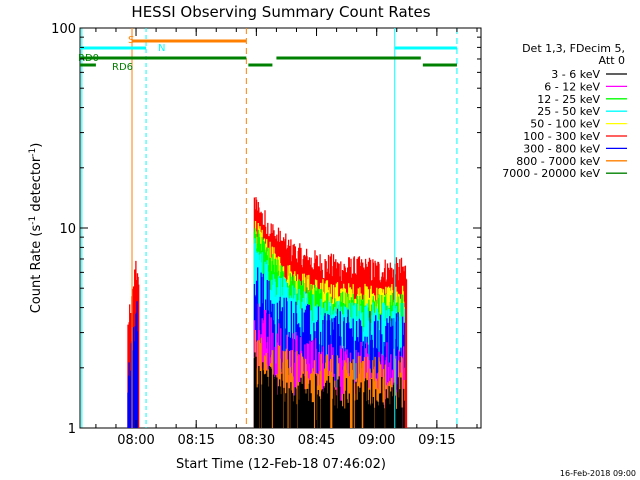  What do you see at coordinates (436, 440) in the screenshot?
I see `x-tick-label: 09:15` at bounding box center [436, 440].